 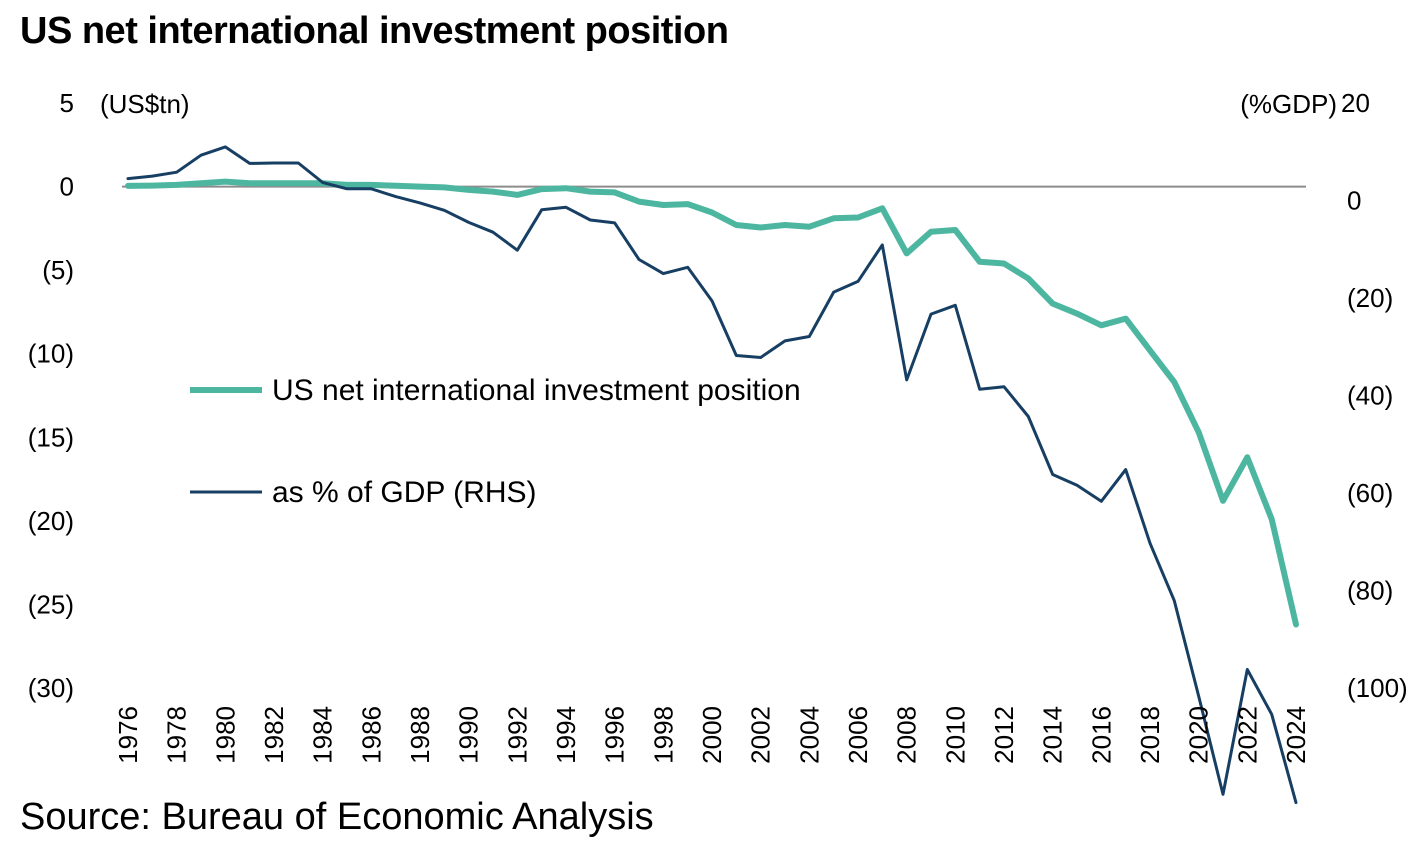 What do you see at coordinates (1247, 735) in the screenshot?
I see `x-axis-tick-label: 2022` at bounding box center [1247, 735].